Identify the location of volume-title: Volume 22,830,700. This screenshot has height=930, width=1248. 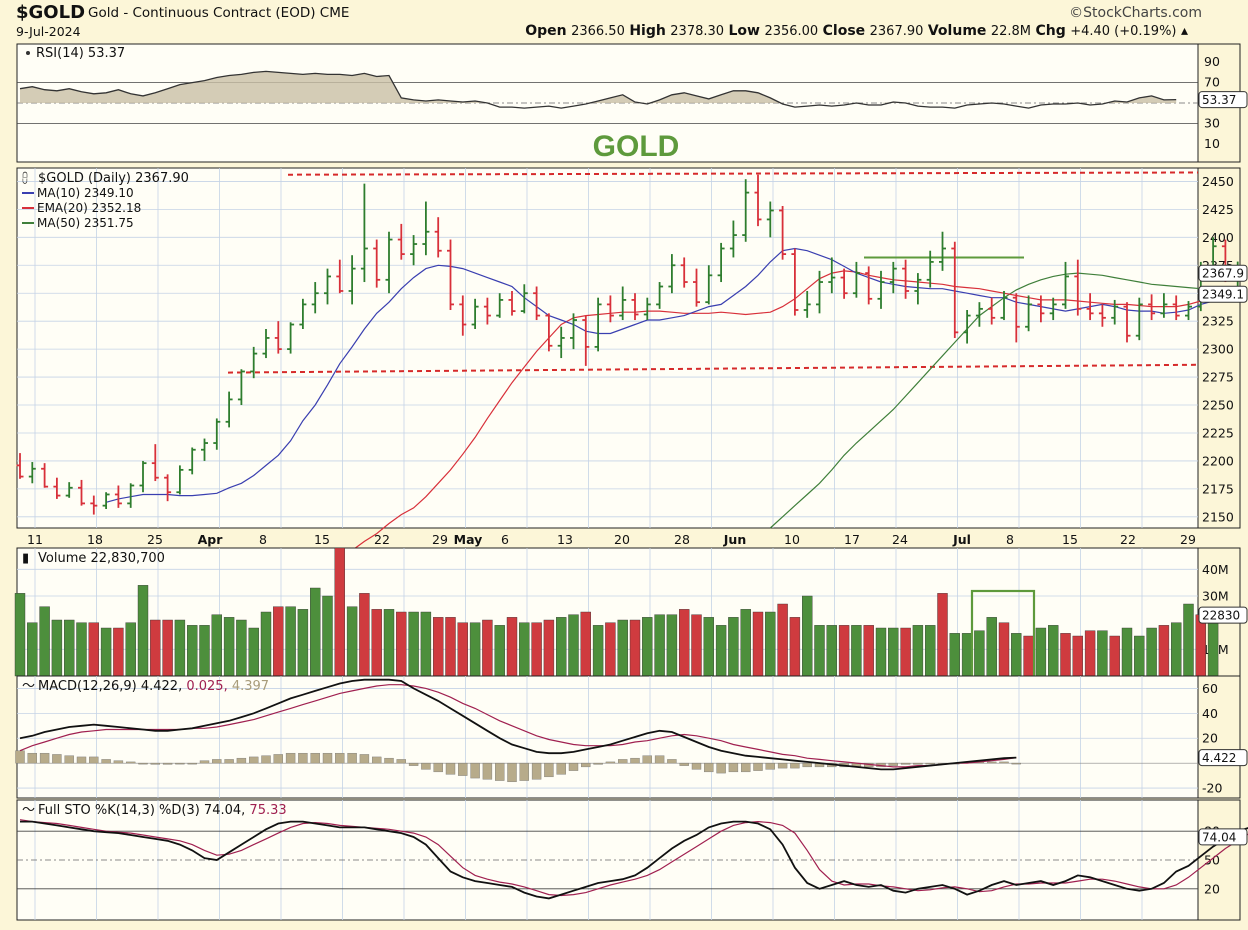
(101, 558).